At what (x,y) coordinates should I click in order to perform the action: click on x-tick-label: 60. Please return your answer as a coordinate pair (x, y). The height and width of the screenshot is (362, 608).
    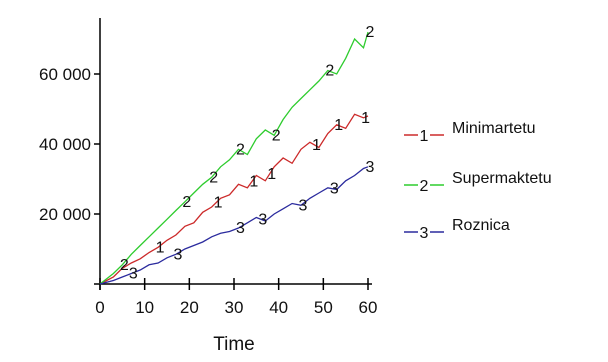
    Looking at the image, I should click on (368, 307).